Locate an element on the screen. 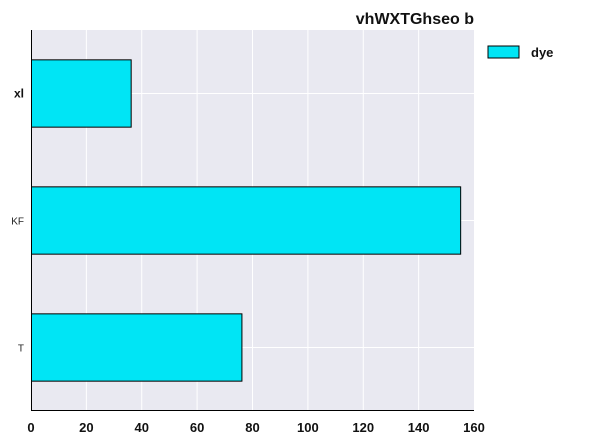  y-tick-label: xl is located at coordinates (19, 94).